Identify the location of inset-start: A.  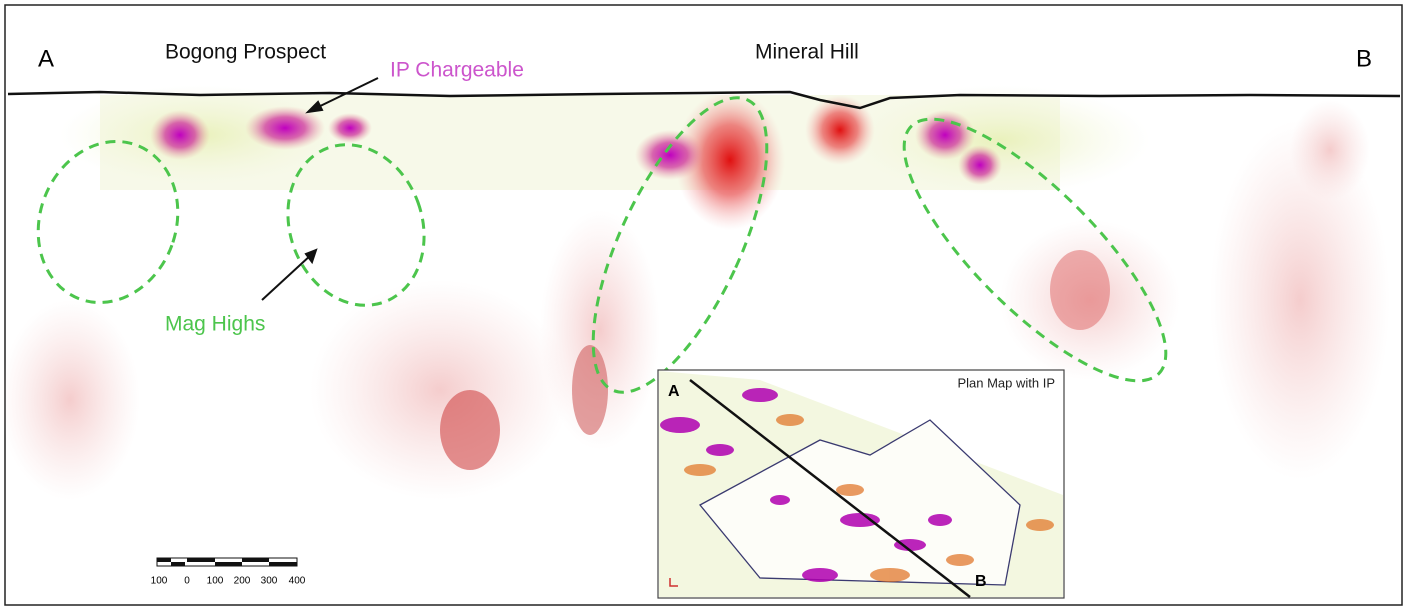
(674, 391).